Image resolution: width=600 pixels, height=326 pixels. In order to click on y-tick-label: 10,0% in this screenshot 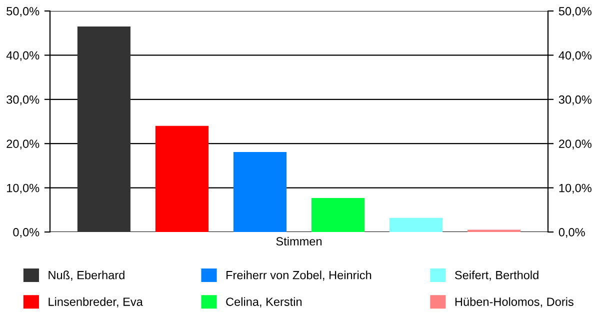, I will do `click(23, 189)`.